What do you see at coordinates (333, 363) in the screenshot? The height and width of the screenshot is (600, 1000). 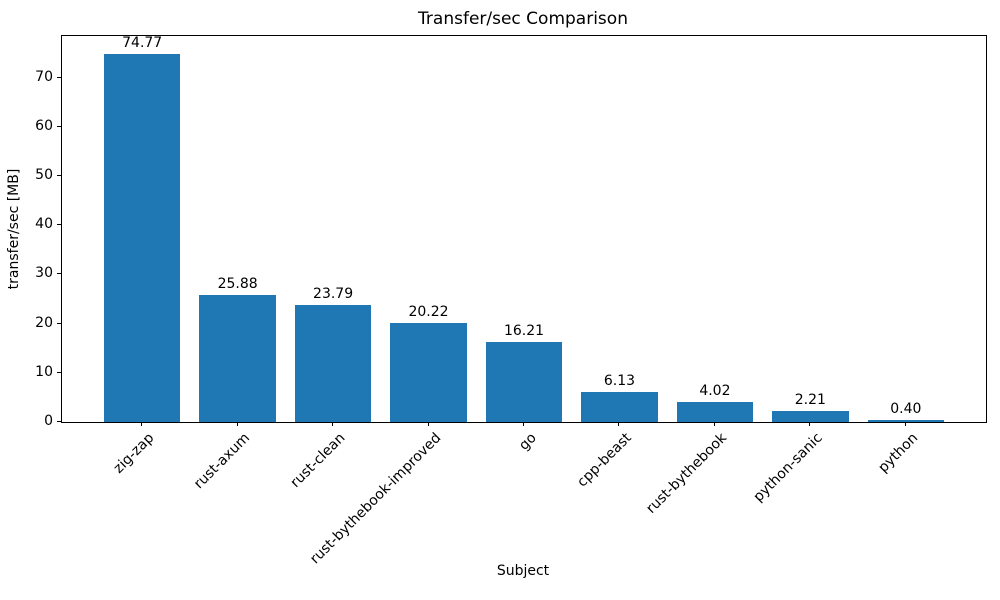 I see `bar-rust-clean` at bounding box center [333, 363].